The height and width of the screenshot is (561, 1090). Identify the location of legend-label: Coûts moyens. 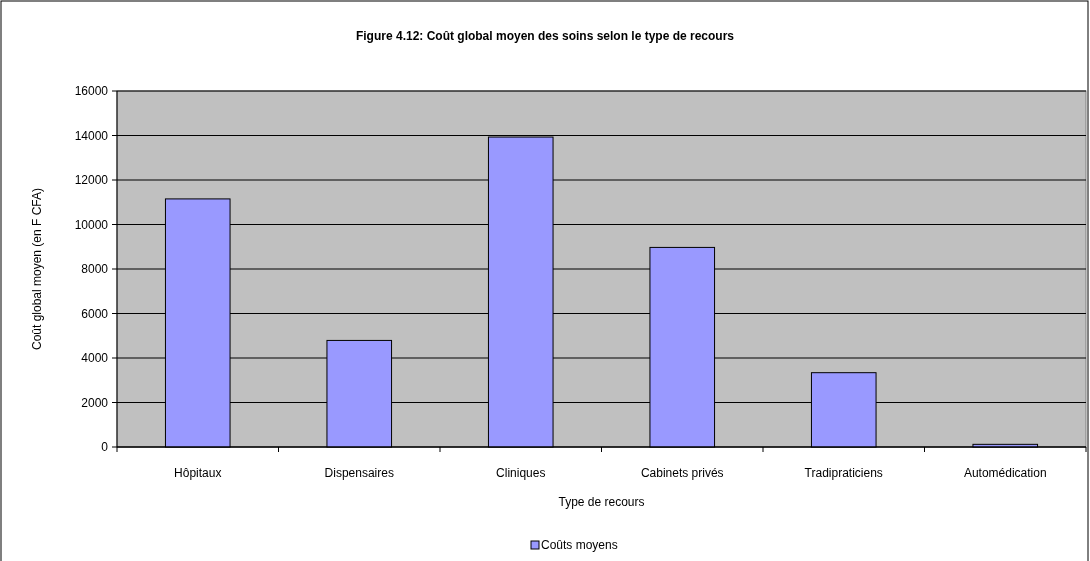
(579, 545).